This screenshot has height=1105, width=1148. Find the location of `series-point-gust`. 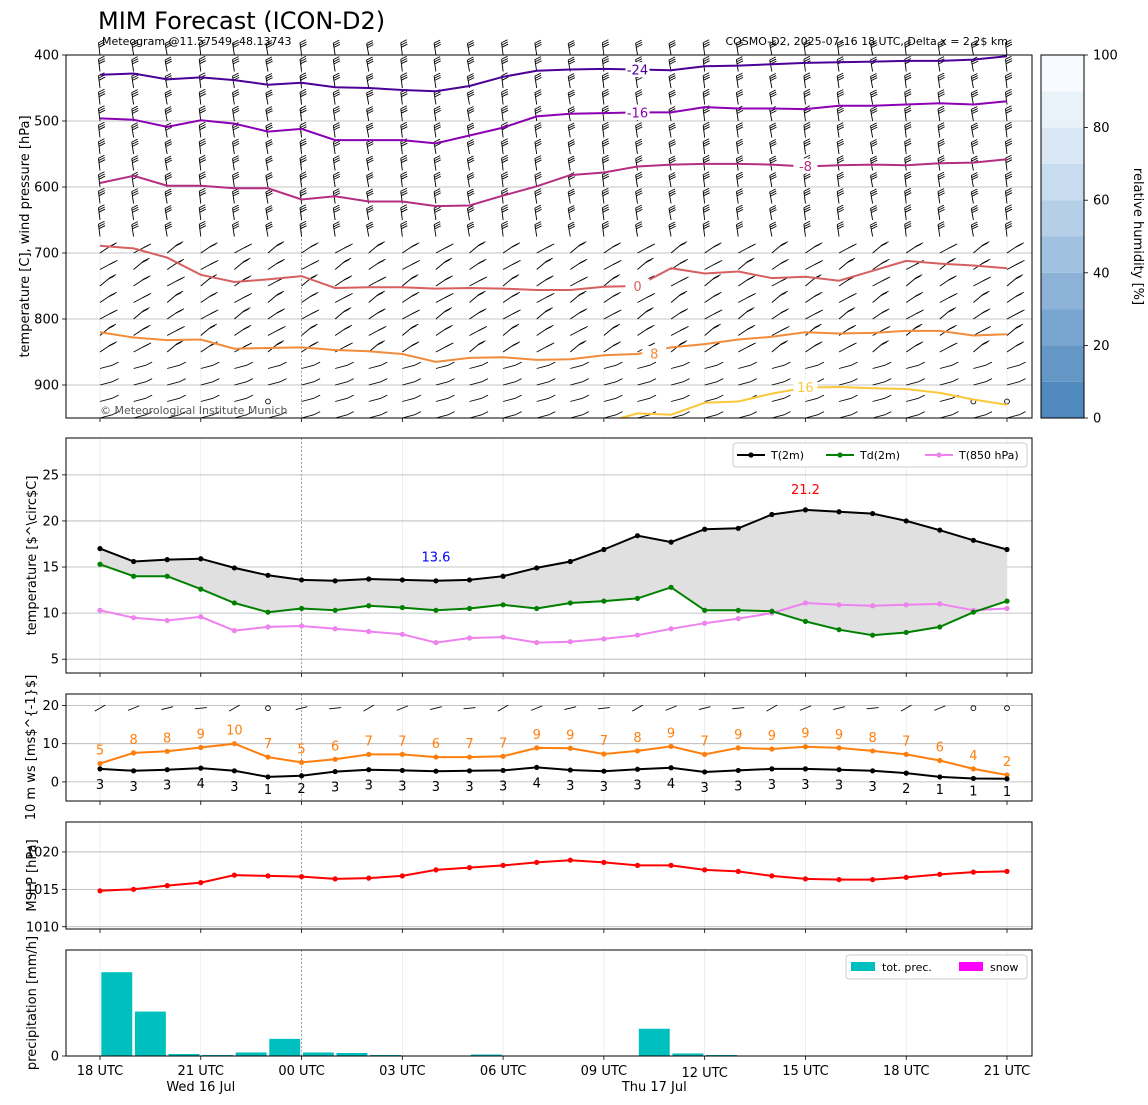

series-point-gust is located at coordinates (335, 771).